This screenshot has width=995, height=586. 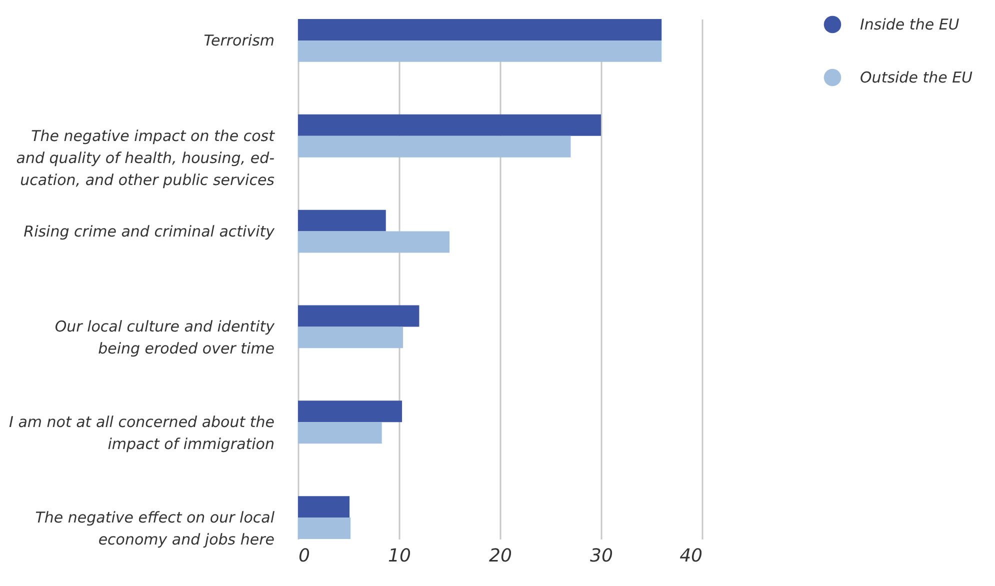 What do you see at coordinates (150, 231) in the screenshot?
I see `y-tick-label: Rising crime and criminal activity` at bounding box center [150, 231].